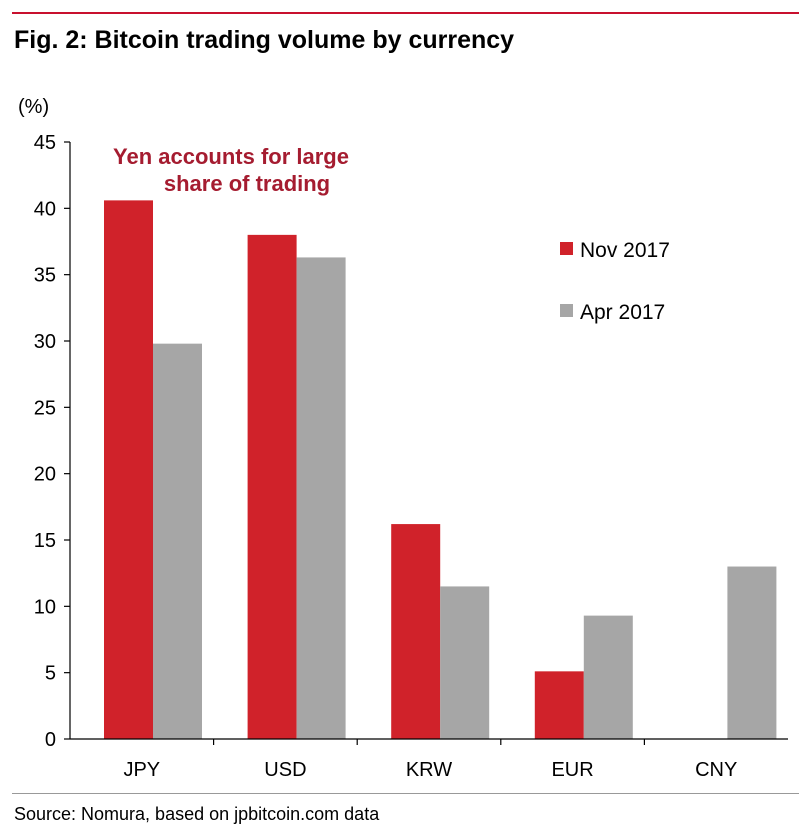 The height and width of the screenshot is (836, 811). What do you see at coordinates (321, 498) in the screenshot?
I see `bar-usd-apr-2017` at bounding box center [321, 498].